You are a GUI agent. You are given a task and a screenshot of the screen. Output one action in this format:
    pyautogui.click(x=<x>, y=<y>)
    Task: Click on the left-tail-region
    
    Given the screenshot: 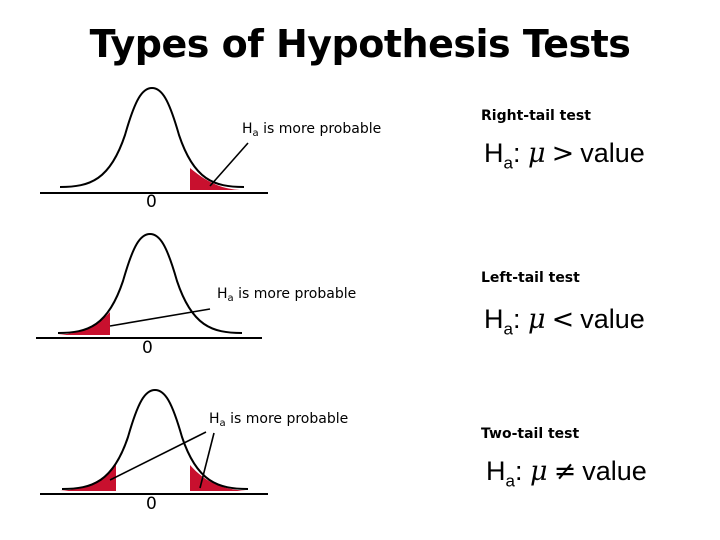 What is the action you would take?
    pyautogui.click(x=84, y=323)
    